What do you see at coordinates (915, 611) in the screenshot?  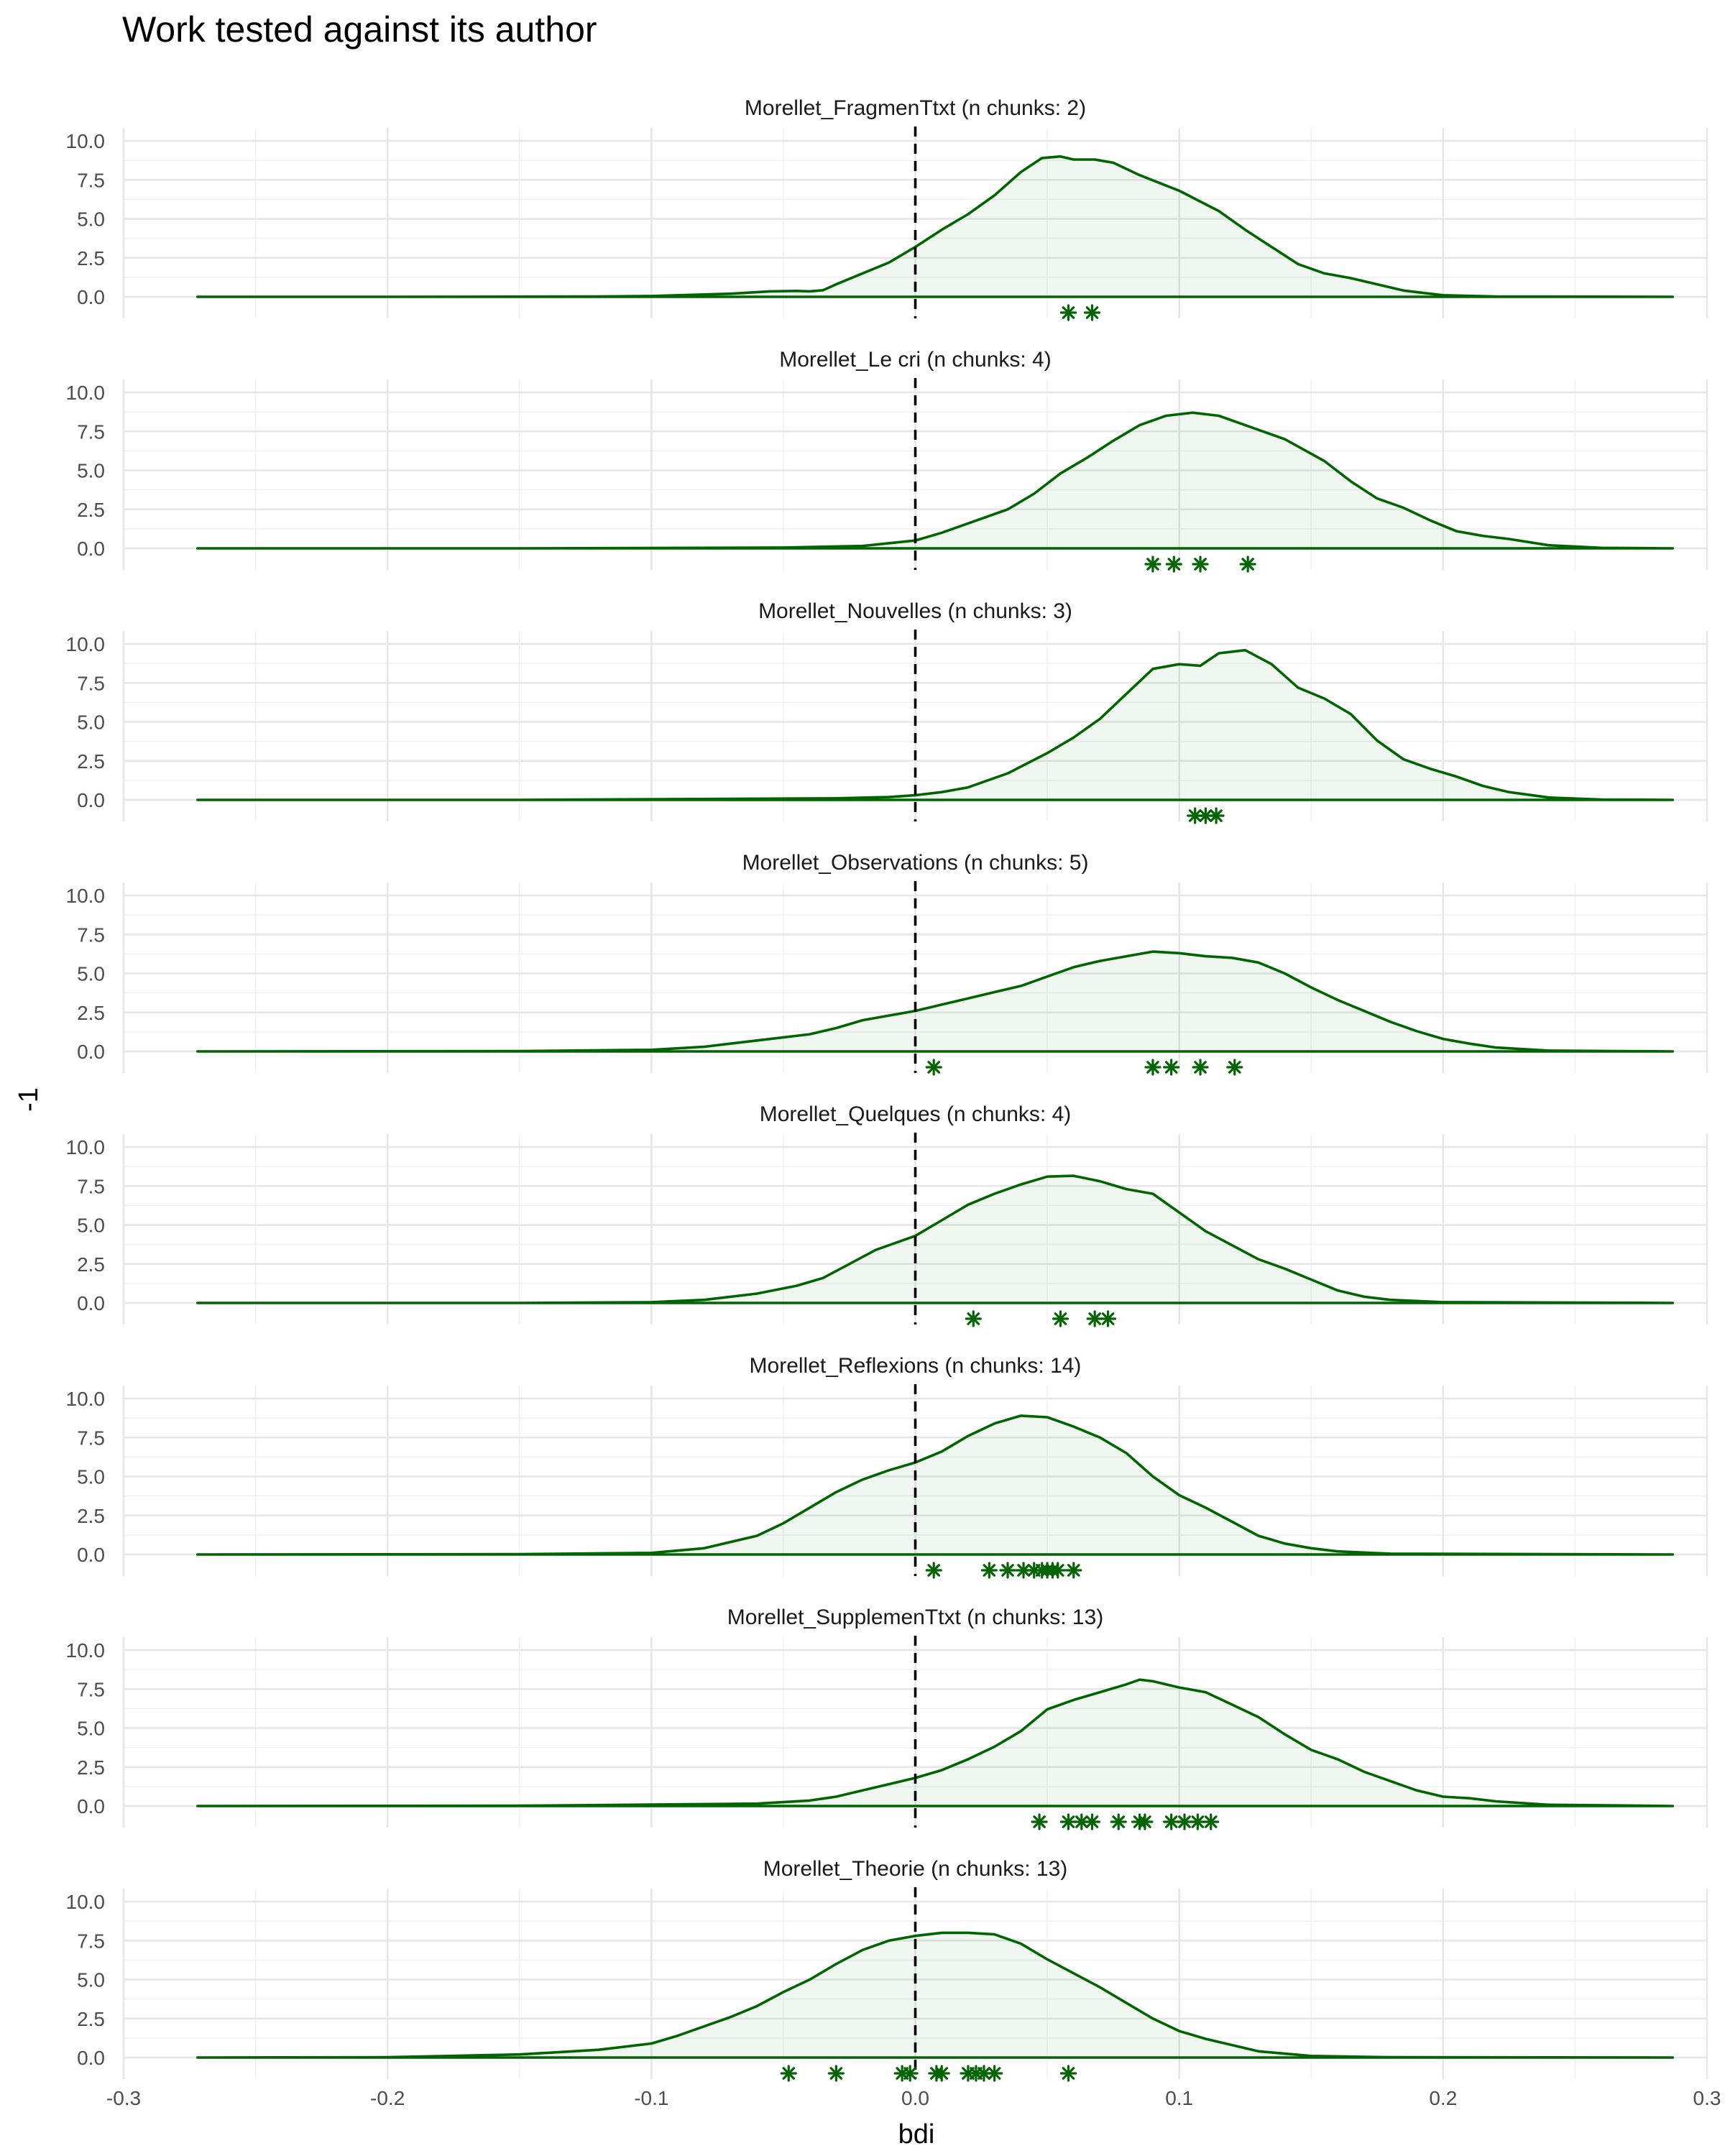 I see `panel-label: Morellet_Nouvelles (n chunks: 3)` at bounding box center [915, 611].